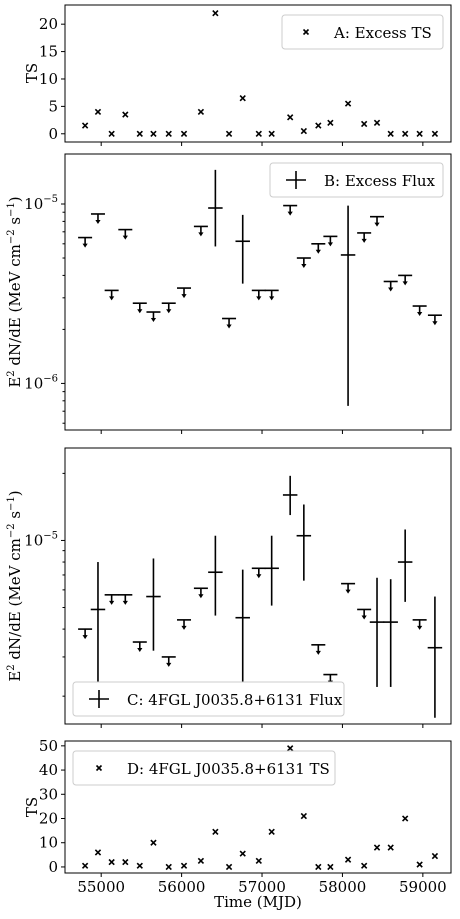  Describe the element at coordinates (50, 199) in the screenshot. I see `panel-b-ytick-exp: −5` at that location.